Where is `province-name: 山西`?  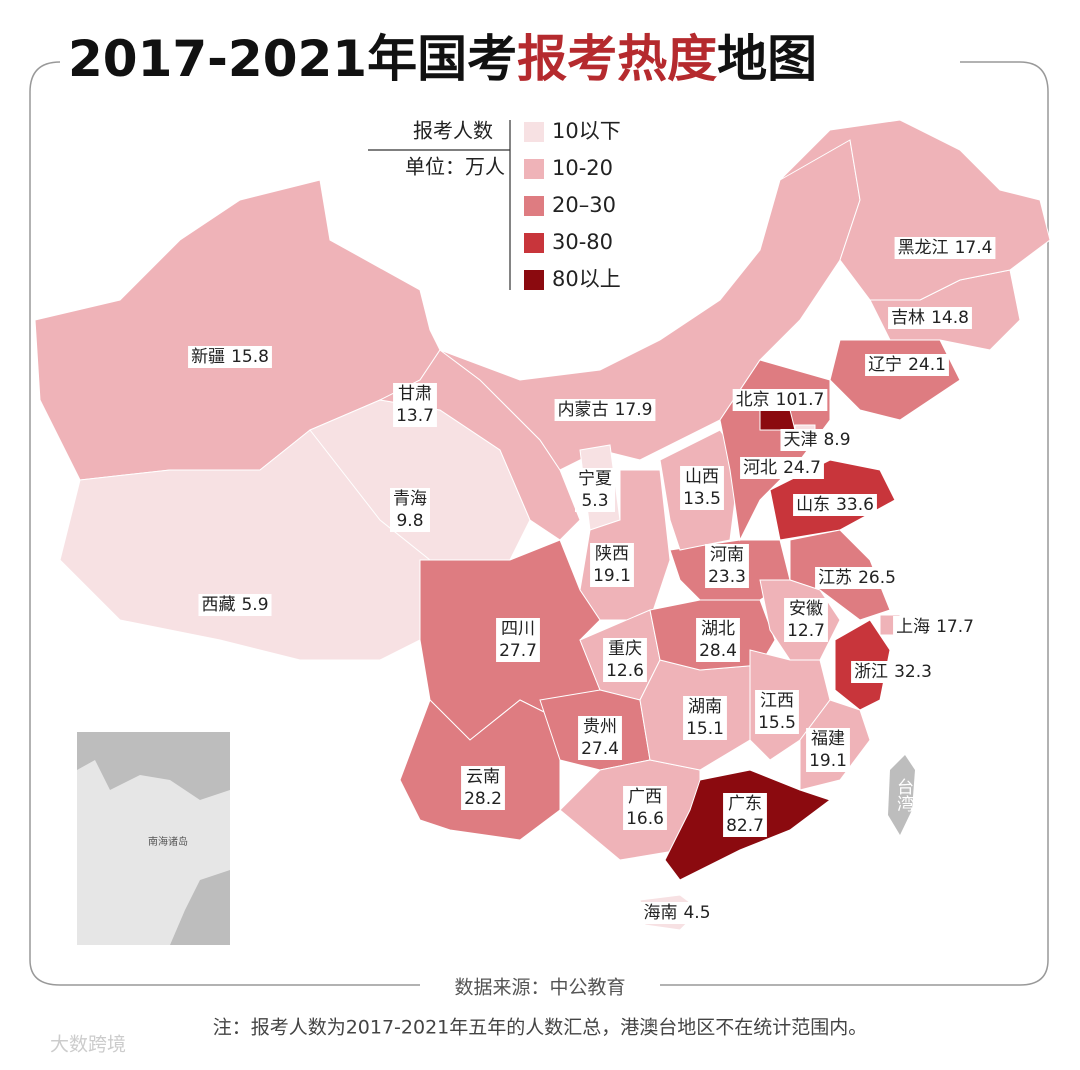
province-name: 山西 is located at coordinates (702, 477).